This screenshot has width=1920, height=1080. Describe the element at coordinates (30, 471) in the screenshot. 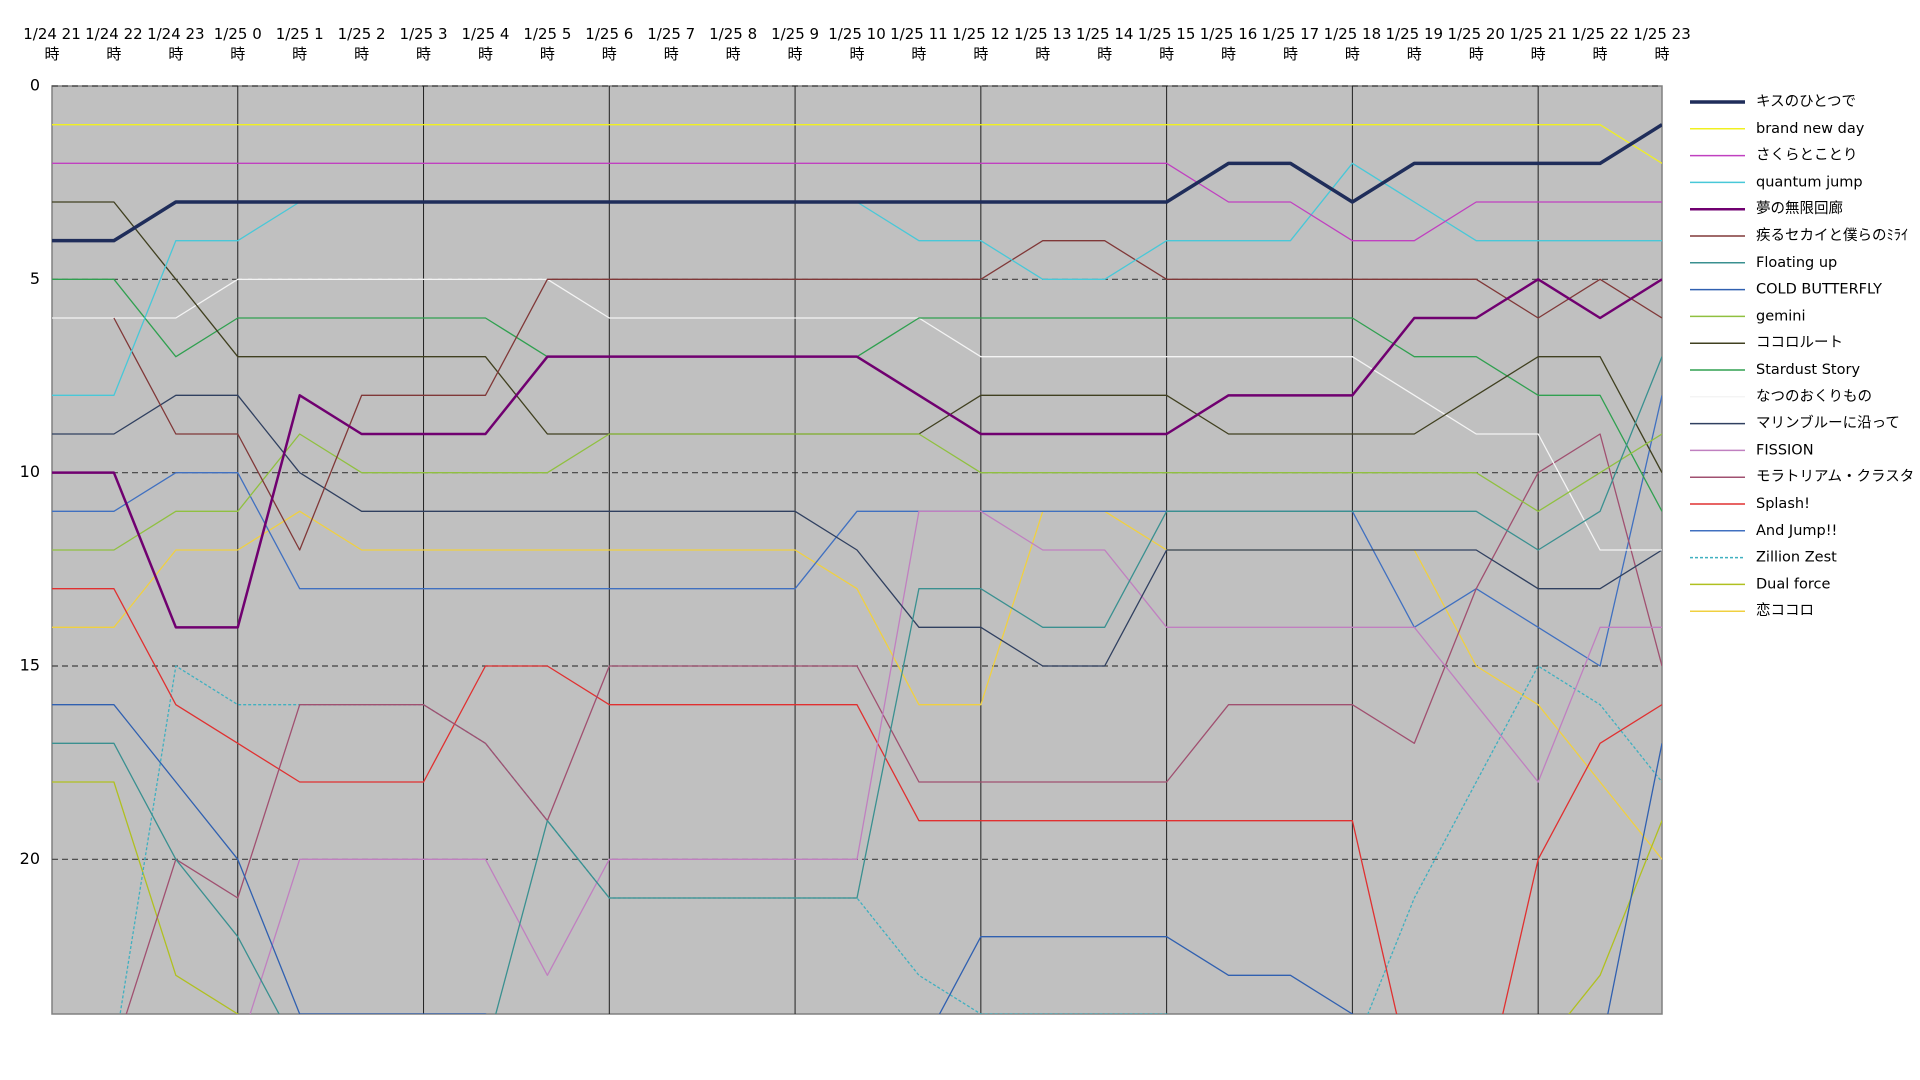

I see `y-tick-label: 10` at that location.